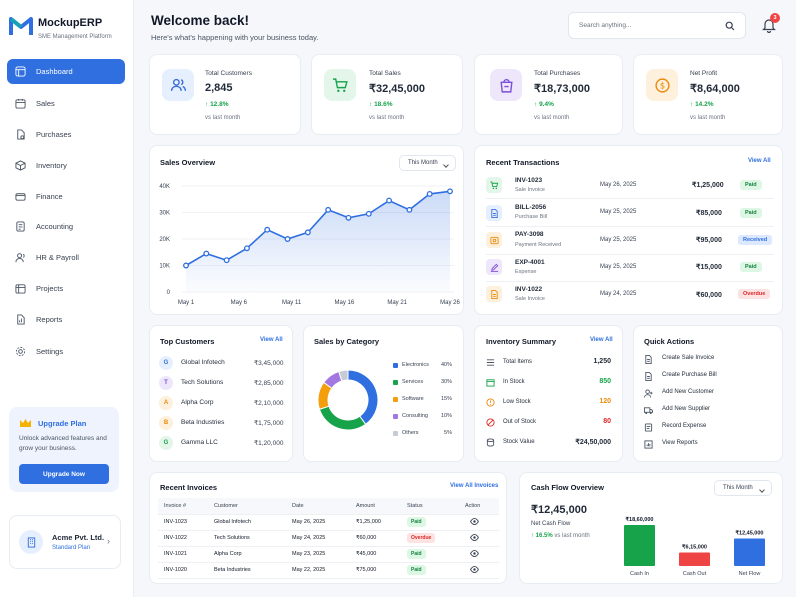  Describe the element at coordinates (31, 542) in the screenshot. I see `building-icon` at that location.